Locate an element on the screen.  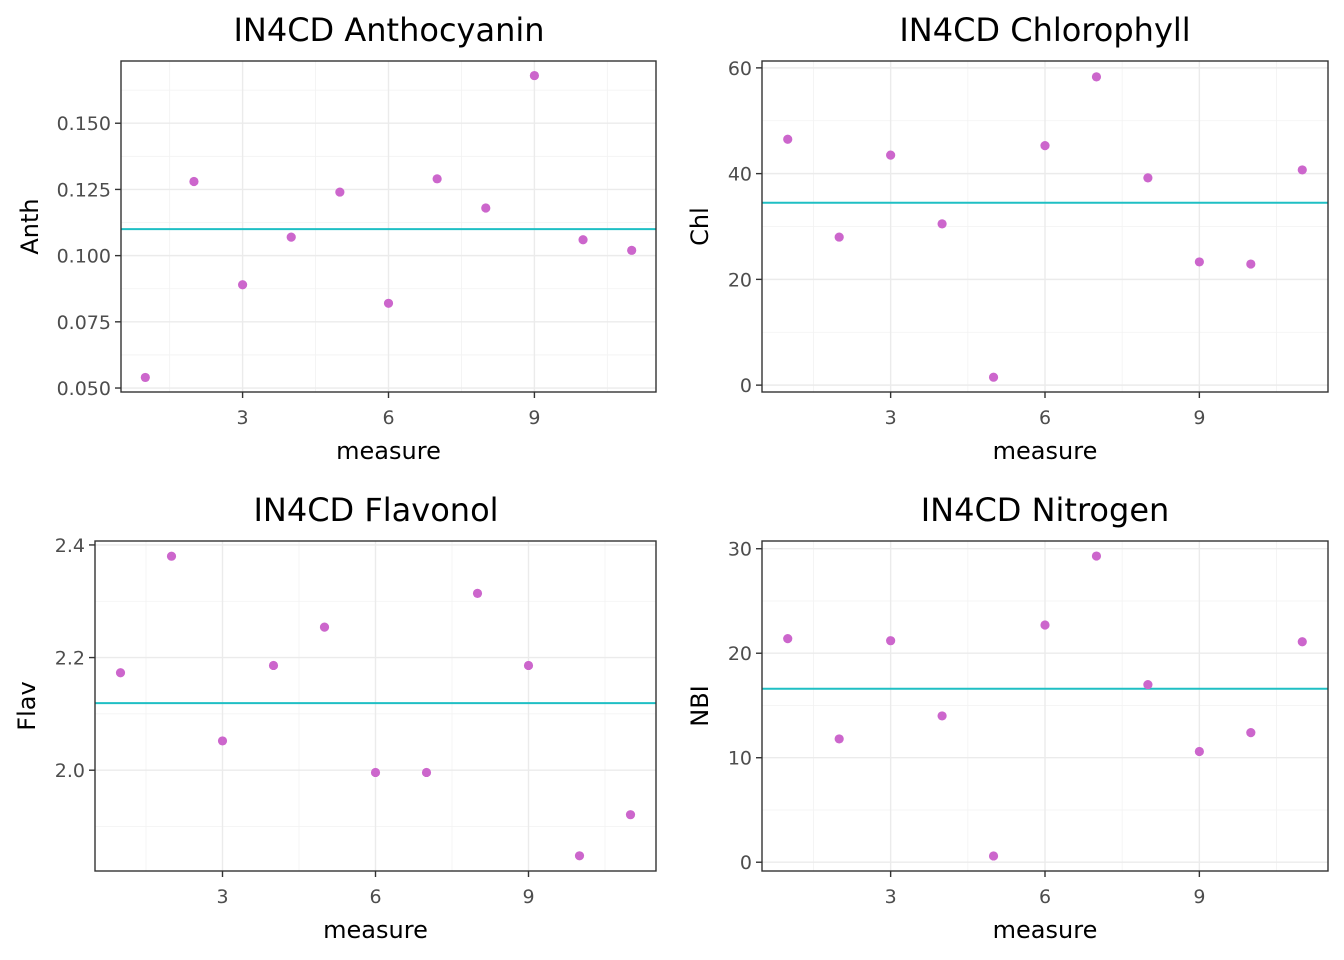
chart-2-y-tick-label-3: 40 is located at coordinates (740, 175).